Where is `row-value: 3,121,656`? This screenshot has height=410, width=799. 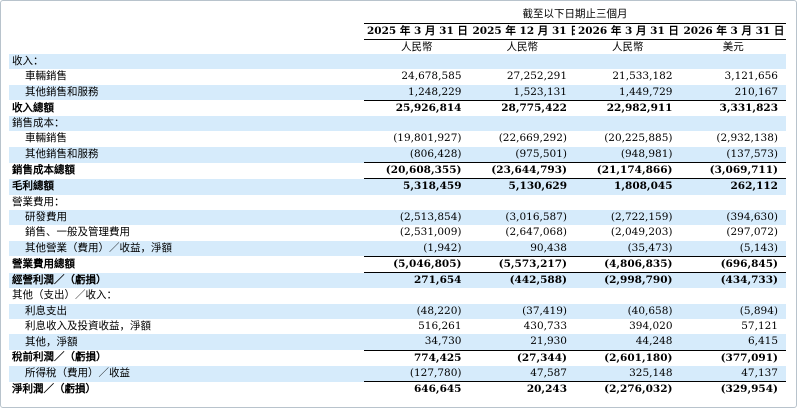 row-value: 3,121,656 is located at coordinates (751, 76).